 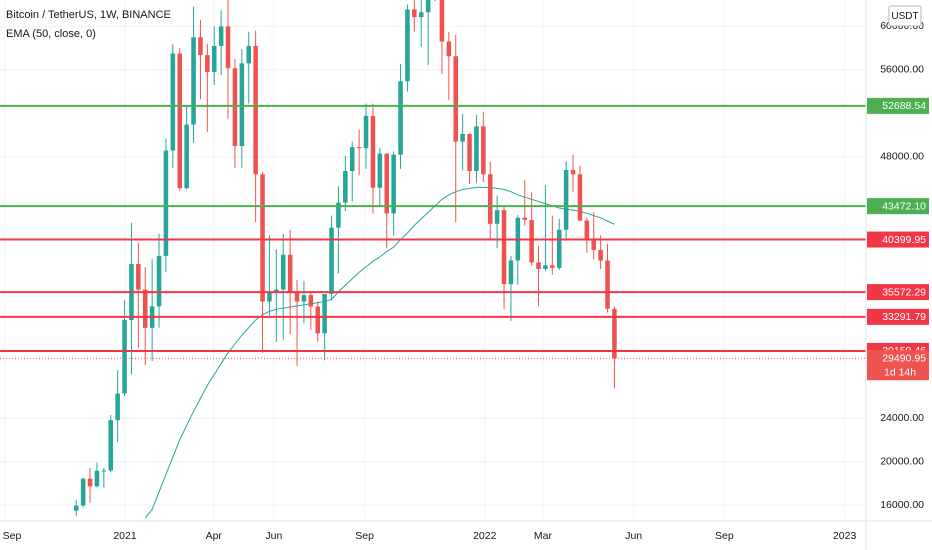 I want to click on level-price-label: 43472.10, so click(x=904, y=206).